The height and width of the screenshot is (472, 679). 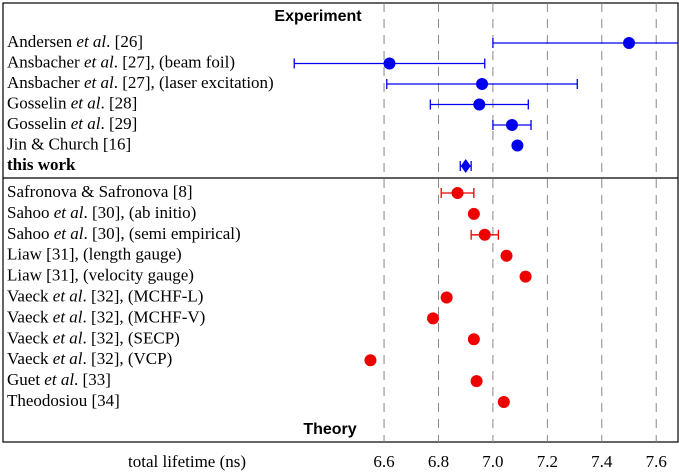 What do you see at coordinates (124, 41) in the screenshot?
I see `label-part: . [26]` at bounding box center [124, 41].